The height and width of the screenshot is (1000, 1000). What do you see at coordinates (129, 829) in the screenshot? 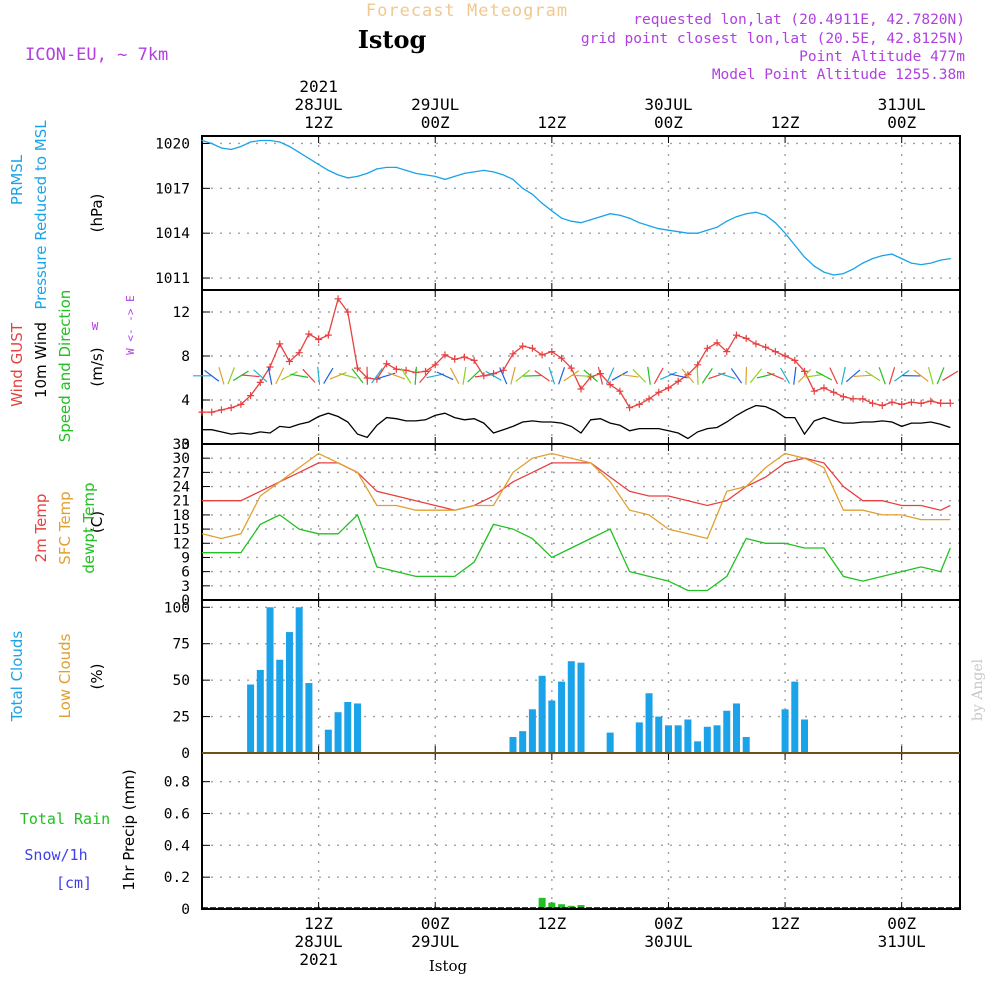
I see `precip-label: 1hr Precip (mm)` at bounding box center [129, 829].